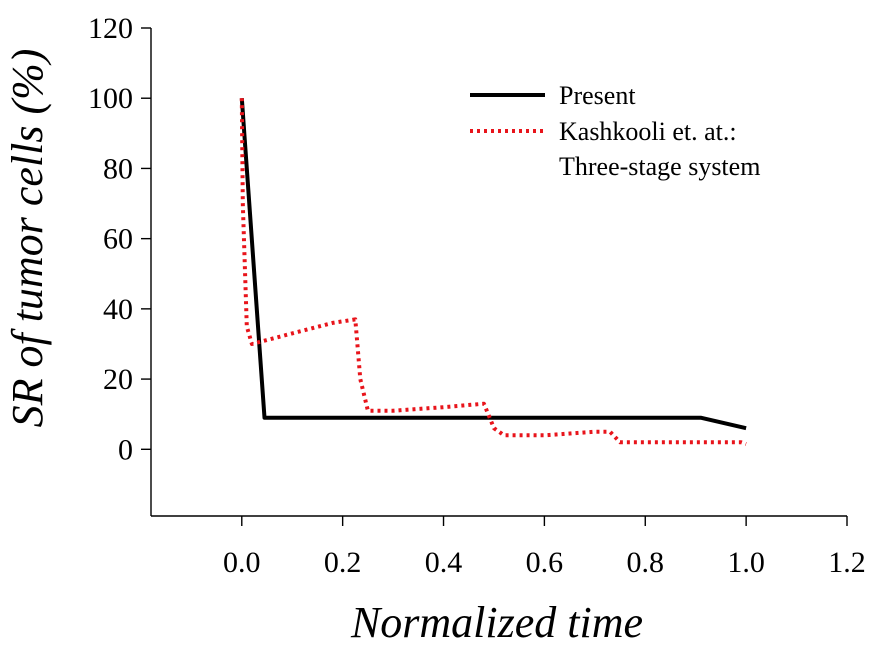  I want to click on x-tick-label: 0.6, so click(545, 562).